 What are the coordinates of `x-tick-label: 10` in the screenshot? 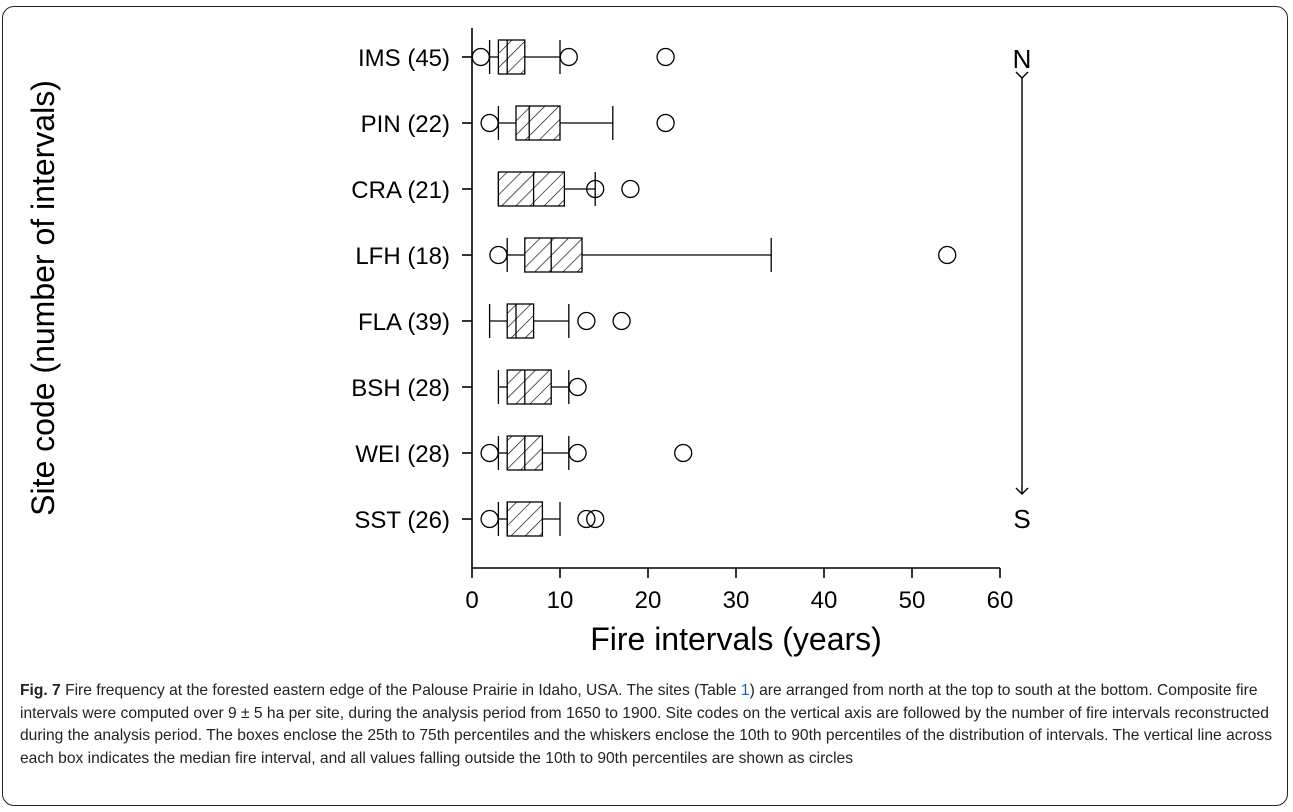 It's located at (560, 600).